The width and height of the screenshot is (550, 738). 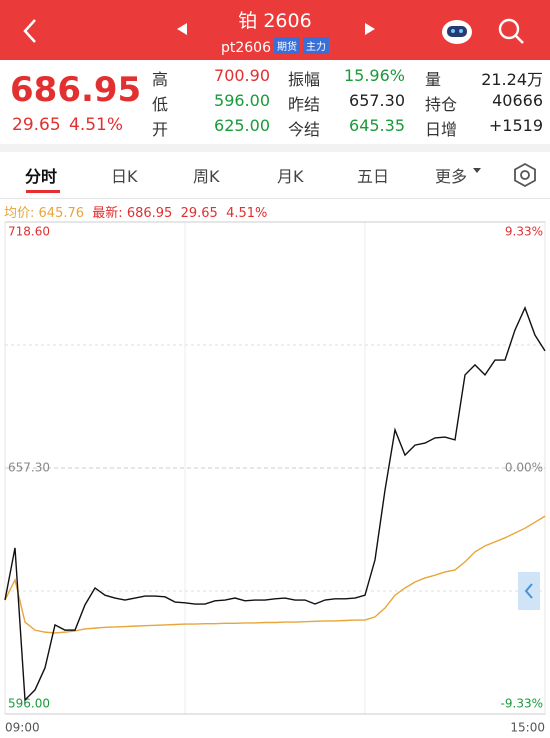 What do you see at coordinates (524, 232) in the screenshot?
I see `y2-tick-label: 9.33%` at bounding box center [524, 232].